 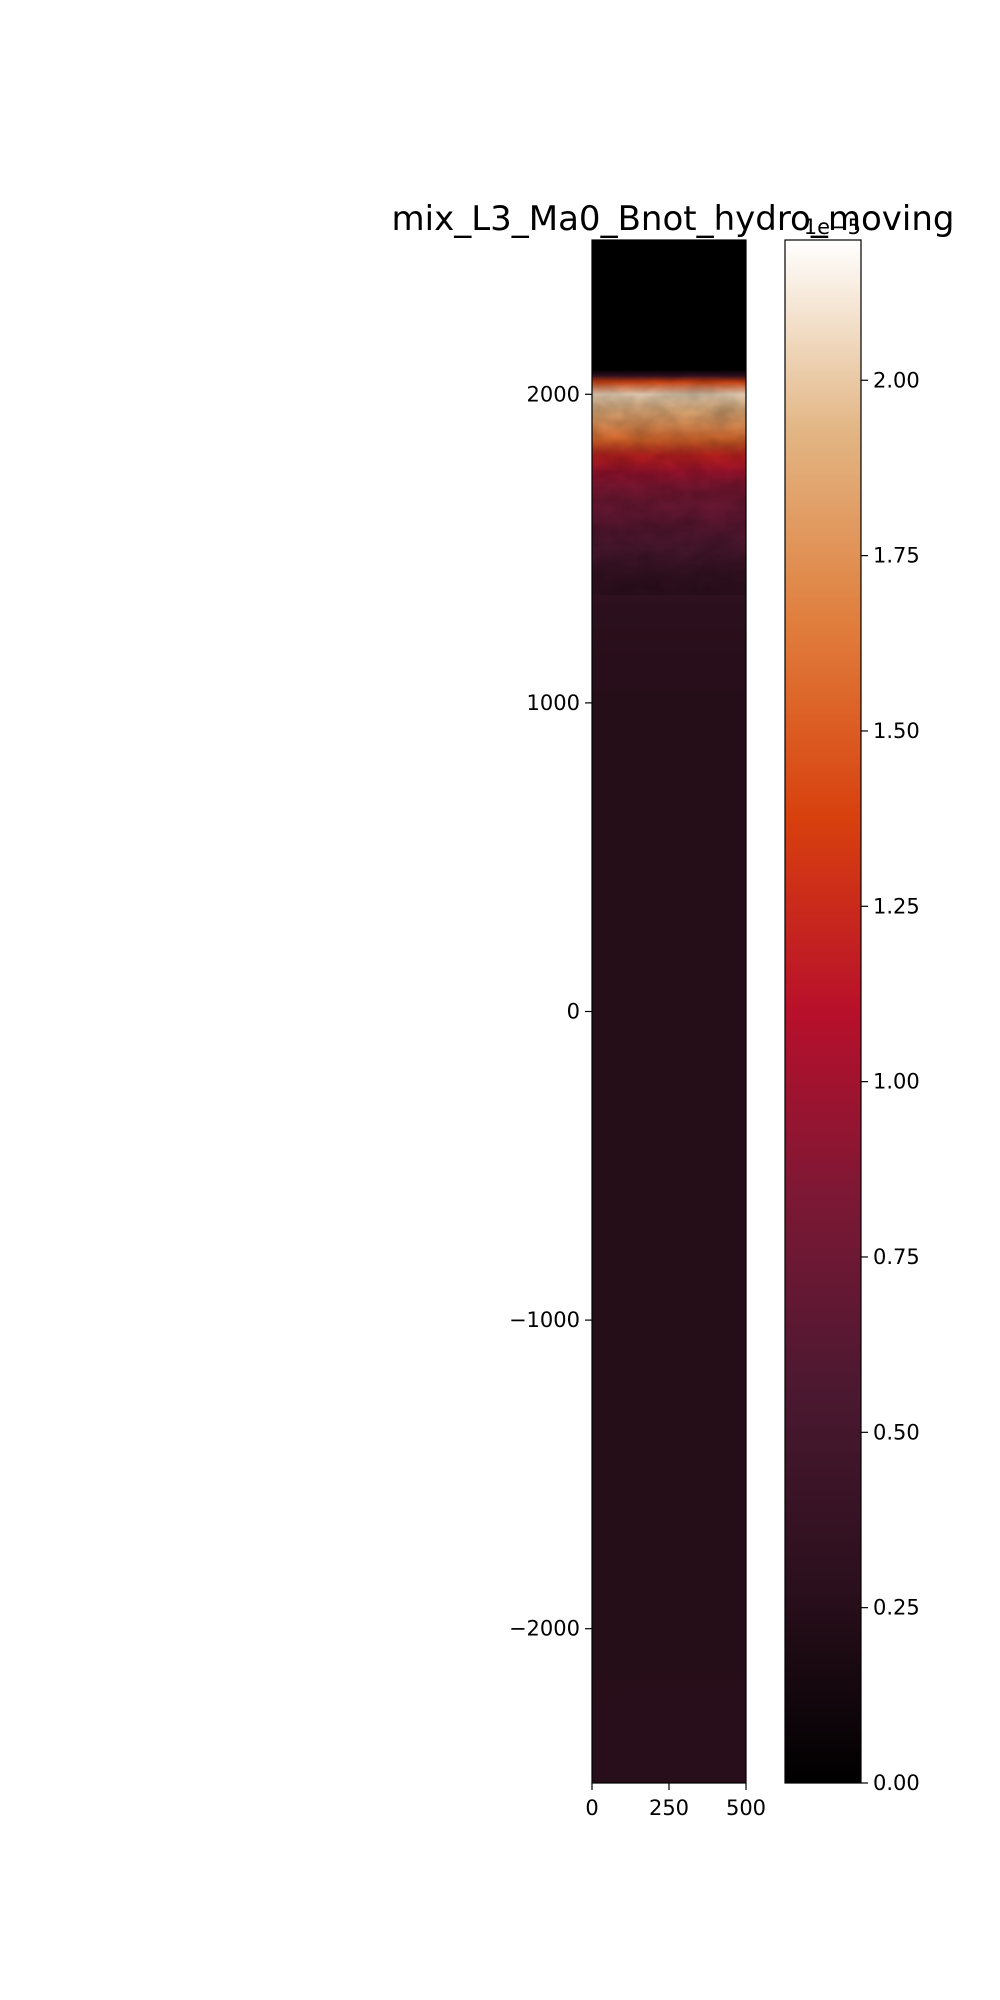 What do you see at coordinates (896, 380) in the screenshot?
I see `colorbar-tick-label: 2.00` at bounding box center [896, 380].